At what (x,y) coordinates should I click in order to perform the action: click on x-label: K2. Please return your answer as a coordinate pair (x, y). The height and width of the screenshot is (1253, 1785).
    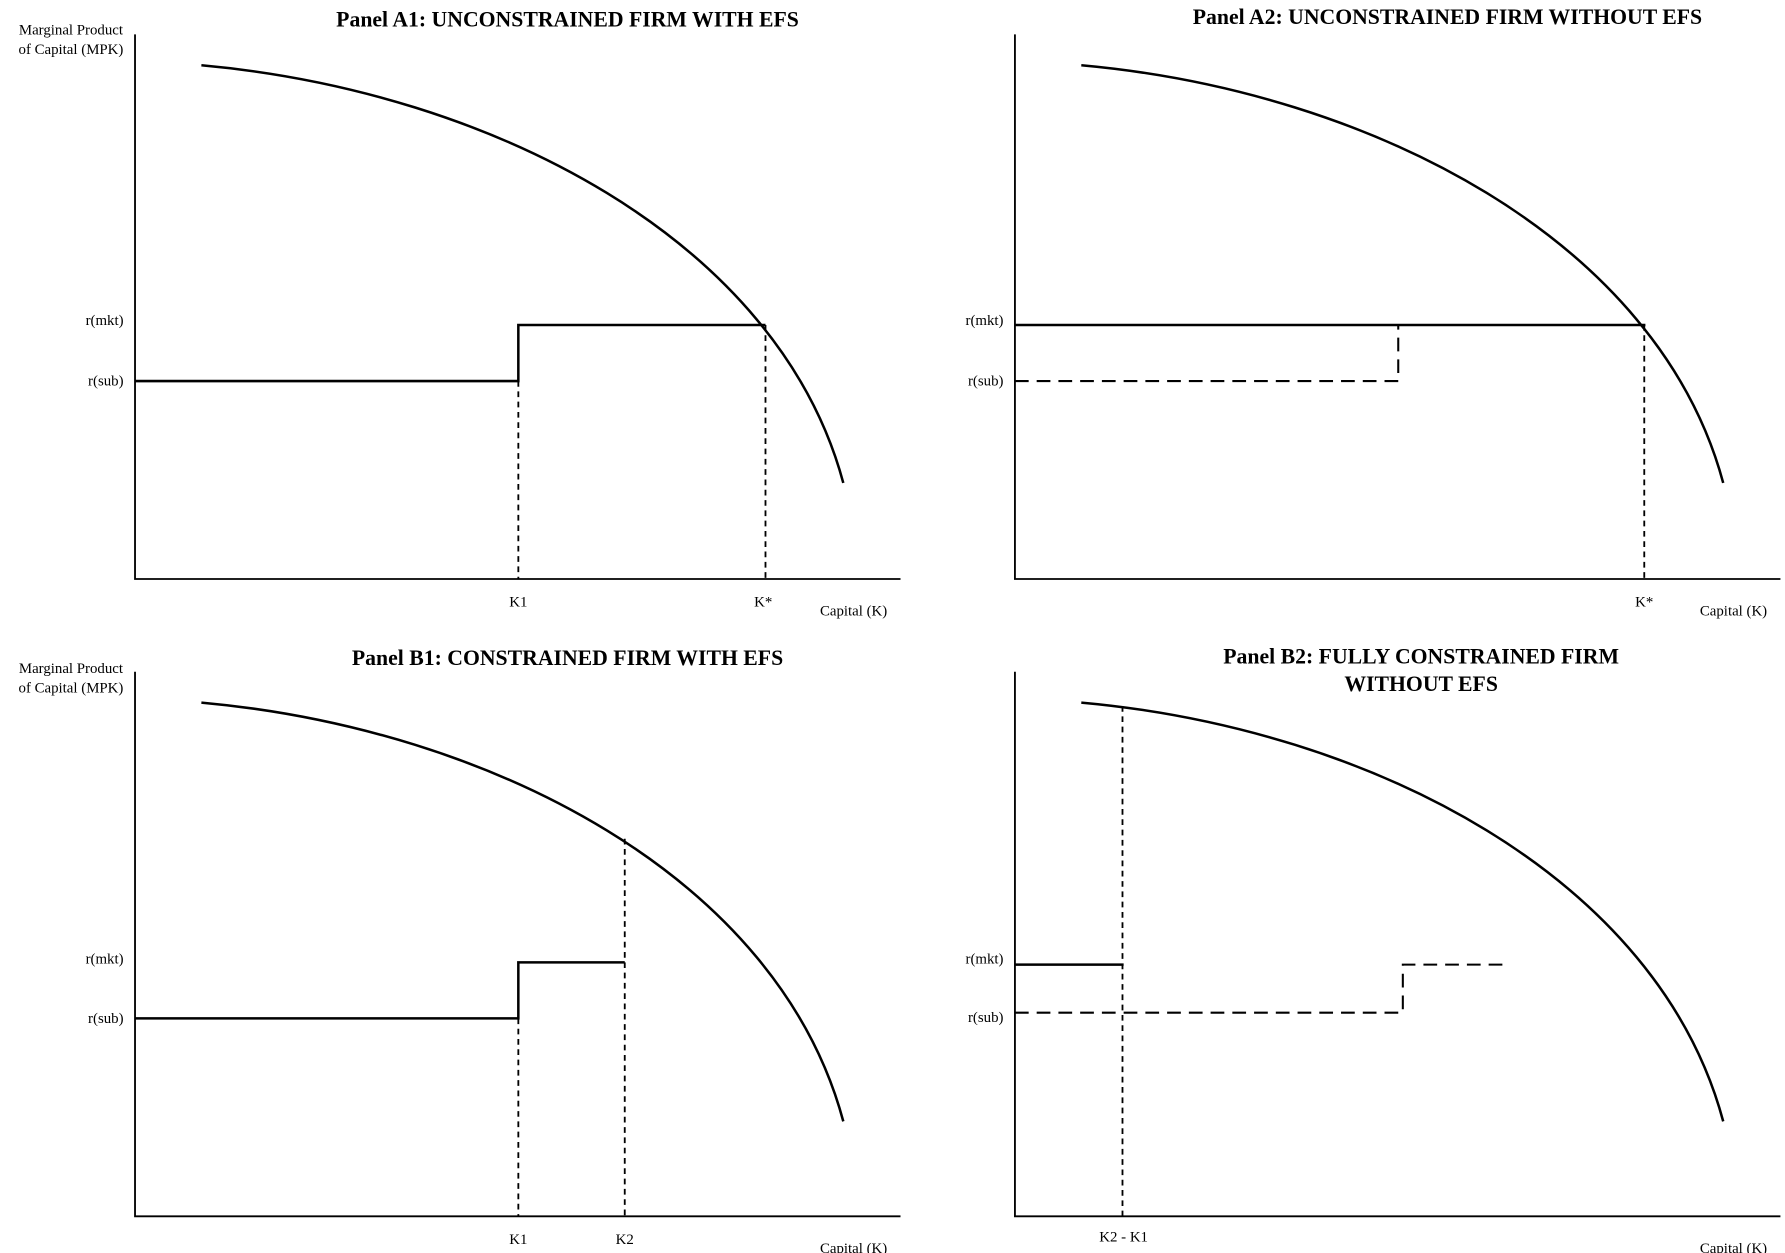
    Looking at the image, I should click on (625, 1240).